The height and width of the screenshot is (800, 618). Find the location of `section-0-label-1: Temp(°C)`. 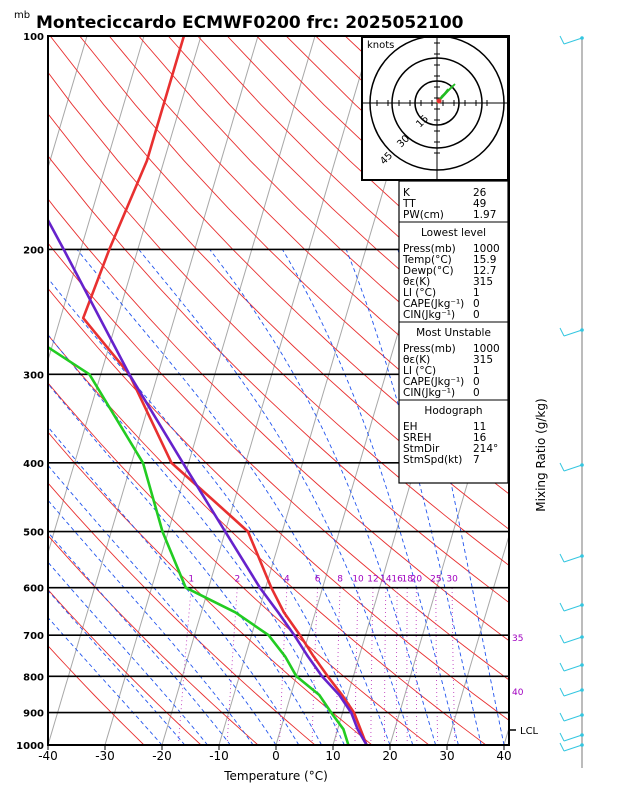

section-0-label-1: Temp(°C) is located at coordinates (427, 260).